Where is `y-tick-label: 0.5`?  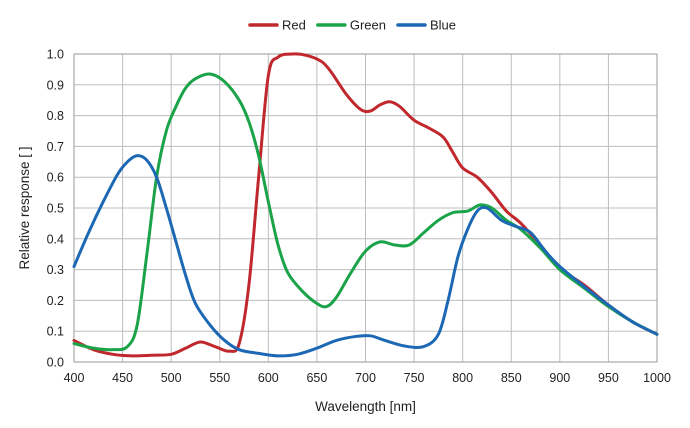 y-tick-label: 0.5 is located at coordinates (55, 209).